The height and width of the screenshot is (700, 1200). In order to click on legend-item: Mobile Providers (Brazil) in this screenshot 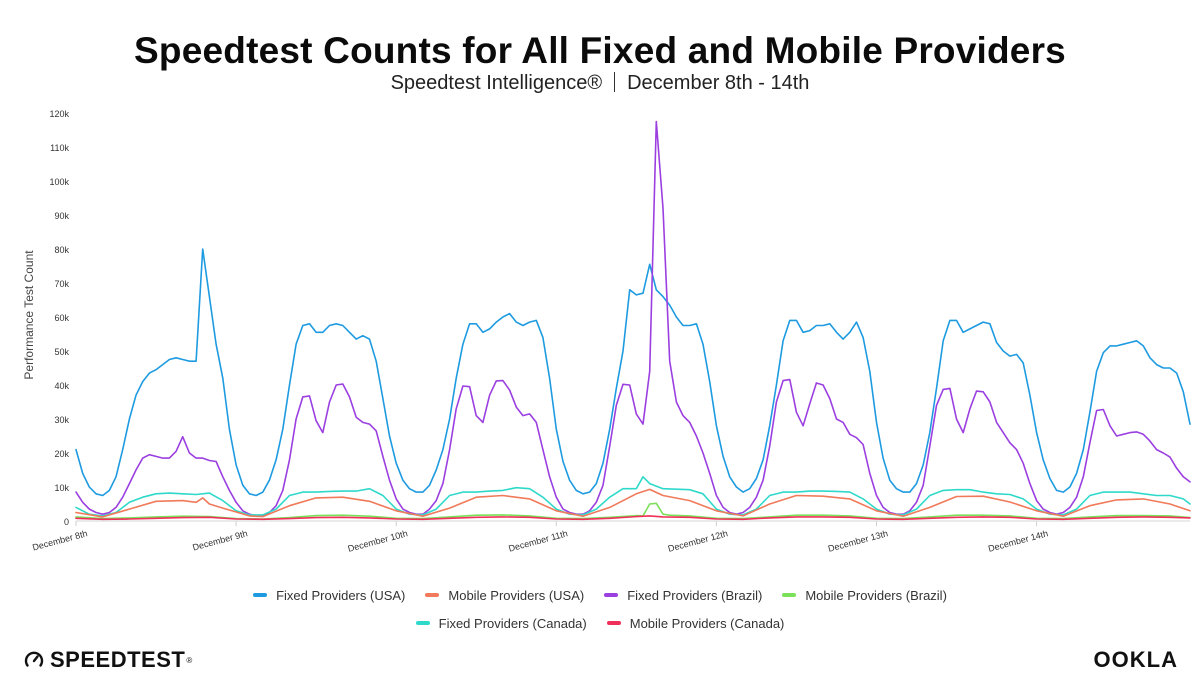, I will do `click(864, 595)`.